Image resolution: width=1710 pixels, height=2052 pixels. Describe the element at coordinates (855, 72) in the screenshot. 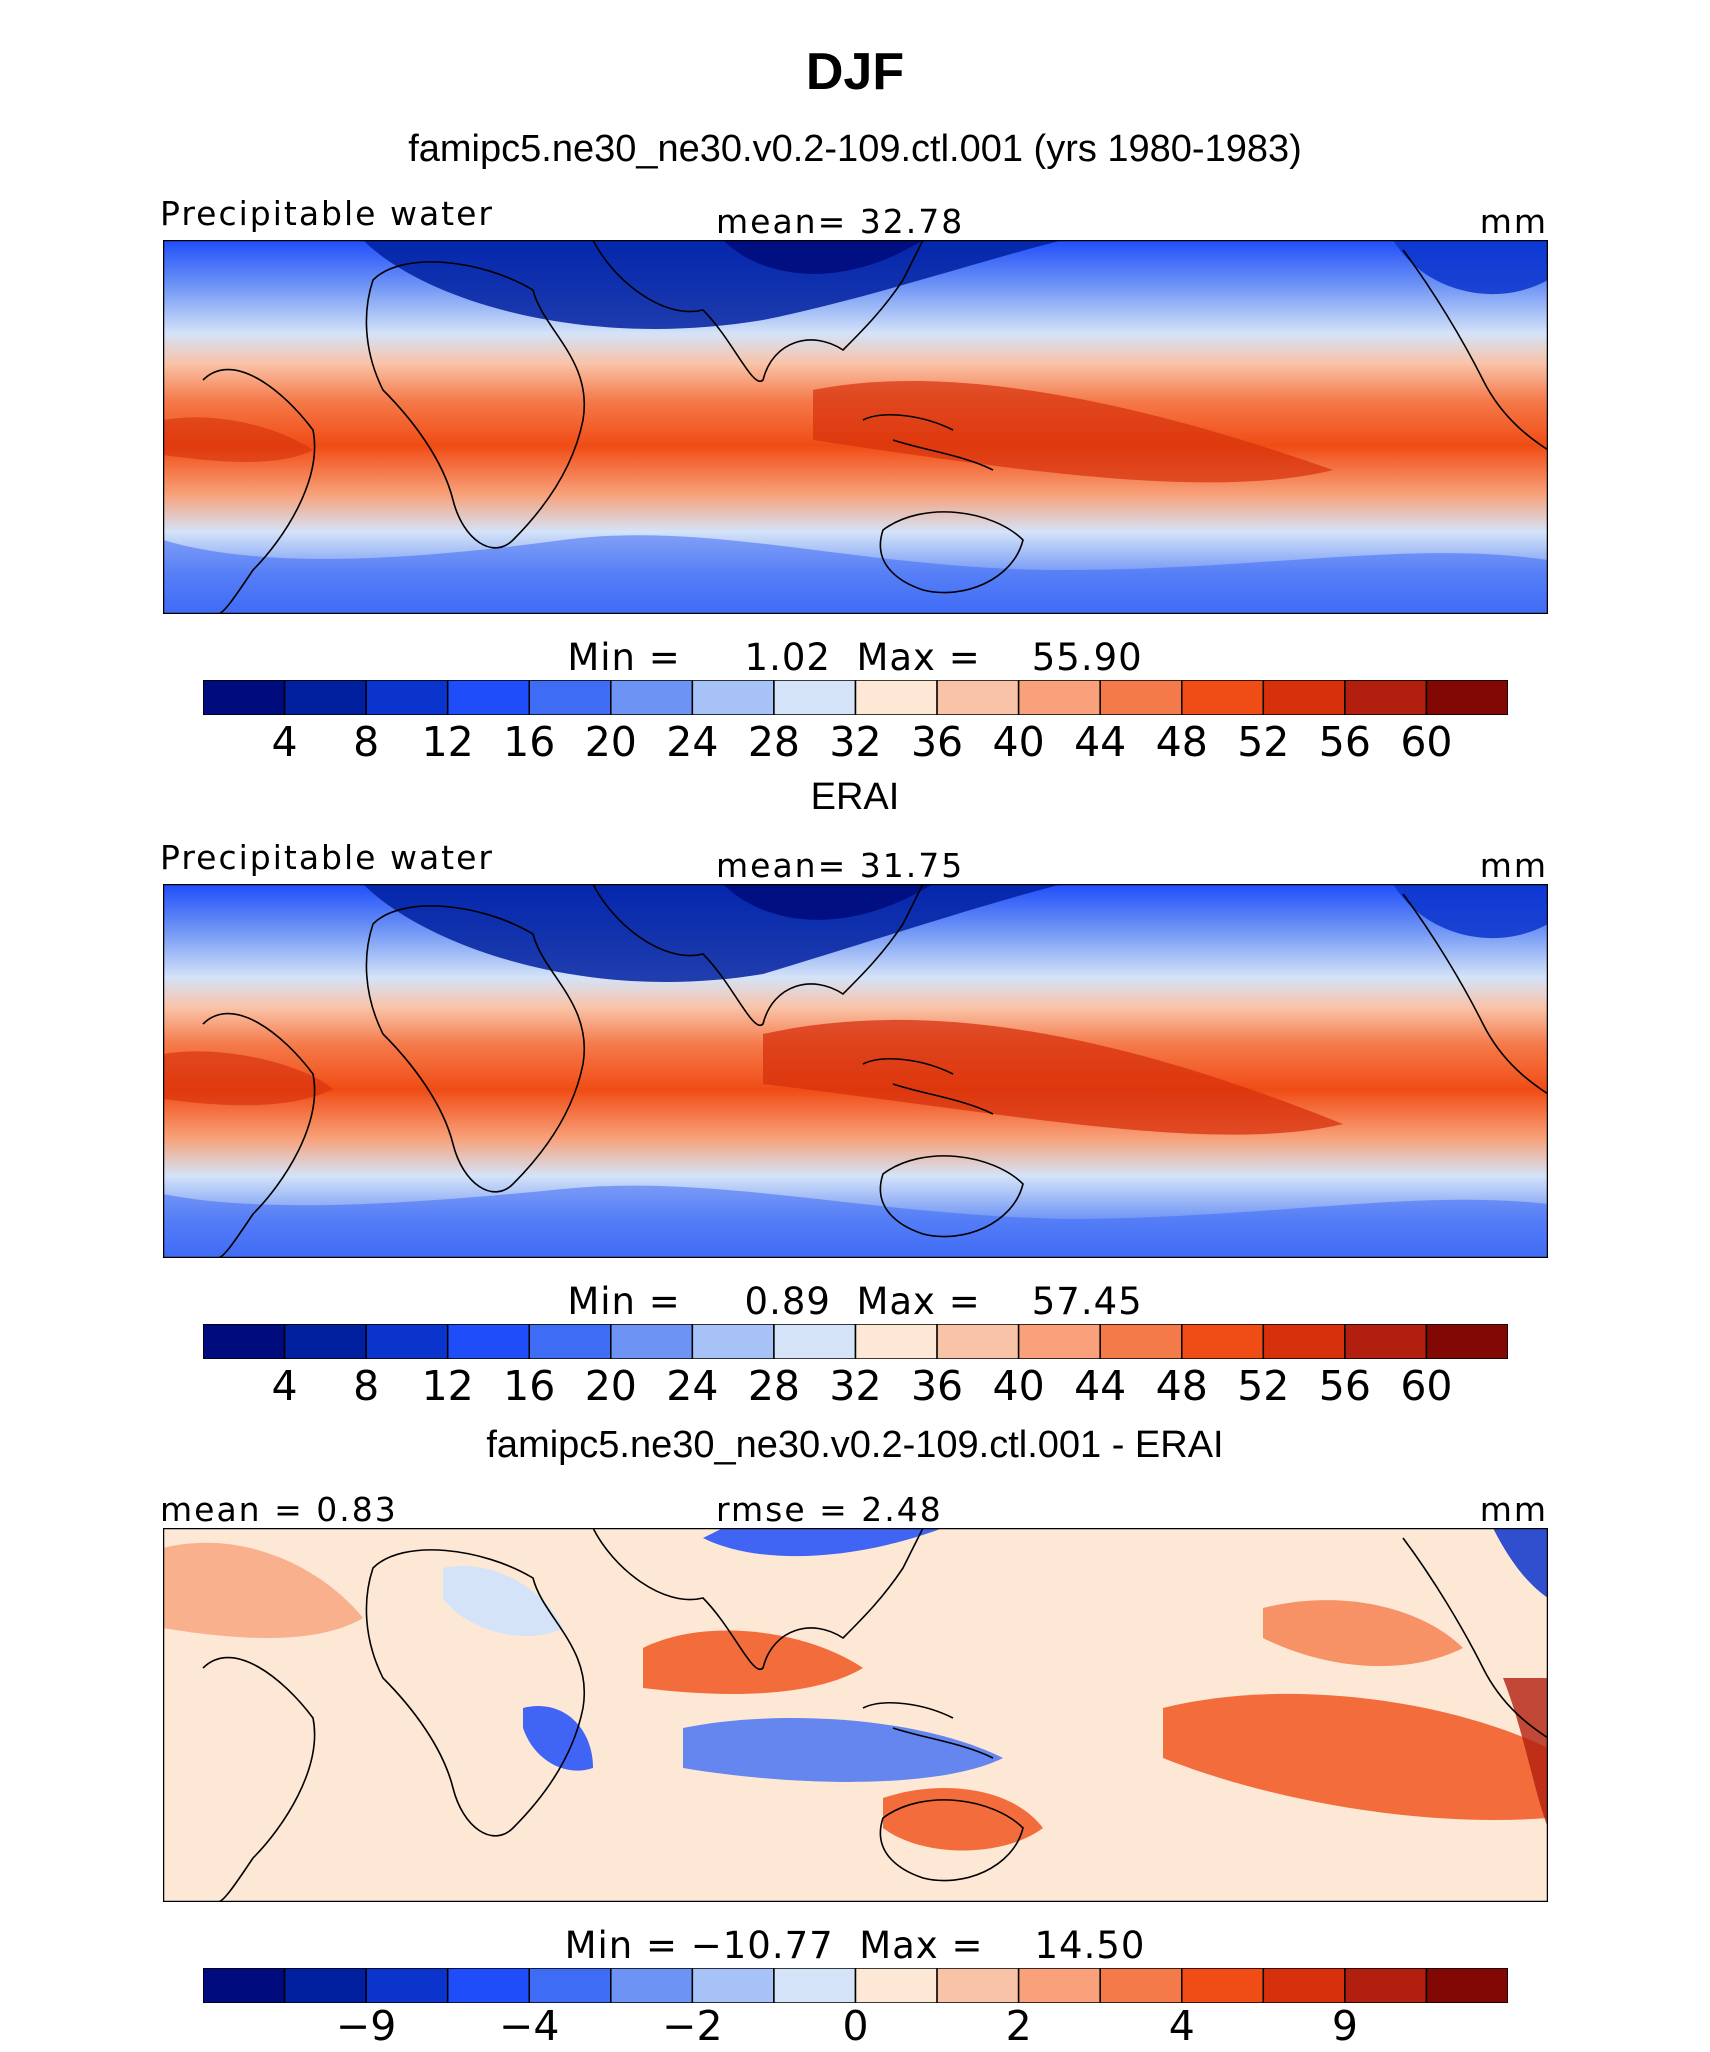

I see `figure-title: DJF` at that location.